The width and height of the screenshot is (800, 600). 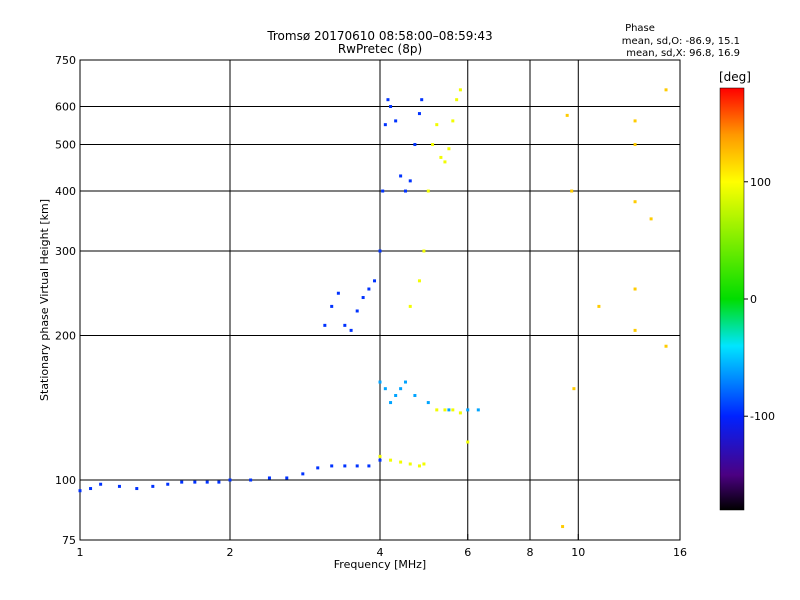 I want to click on colorbar-tick-label: -100, so click(x=762, y=416).